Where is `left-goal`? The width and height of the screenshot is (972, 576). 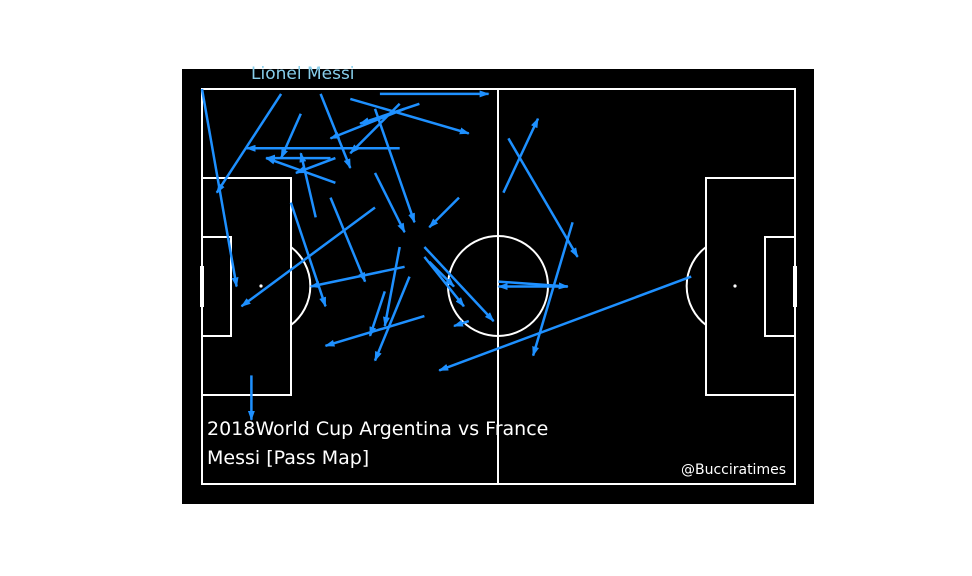 left-goal is located at coordinates (202, 286).